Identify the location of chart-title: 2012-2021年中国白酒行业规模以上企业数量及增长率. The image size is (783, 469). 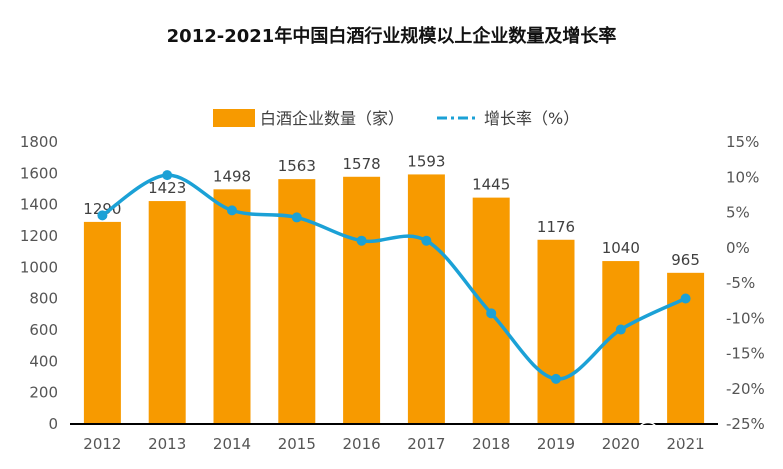
(391, 36).